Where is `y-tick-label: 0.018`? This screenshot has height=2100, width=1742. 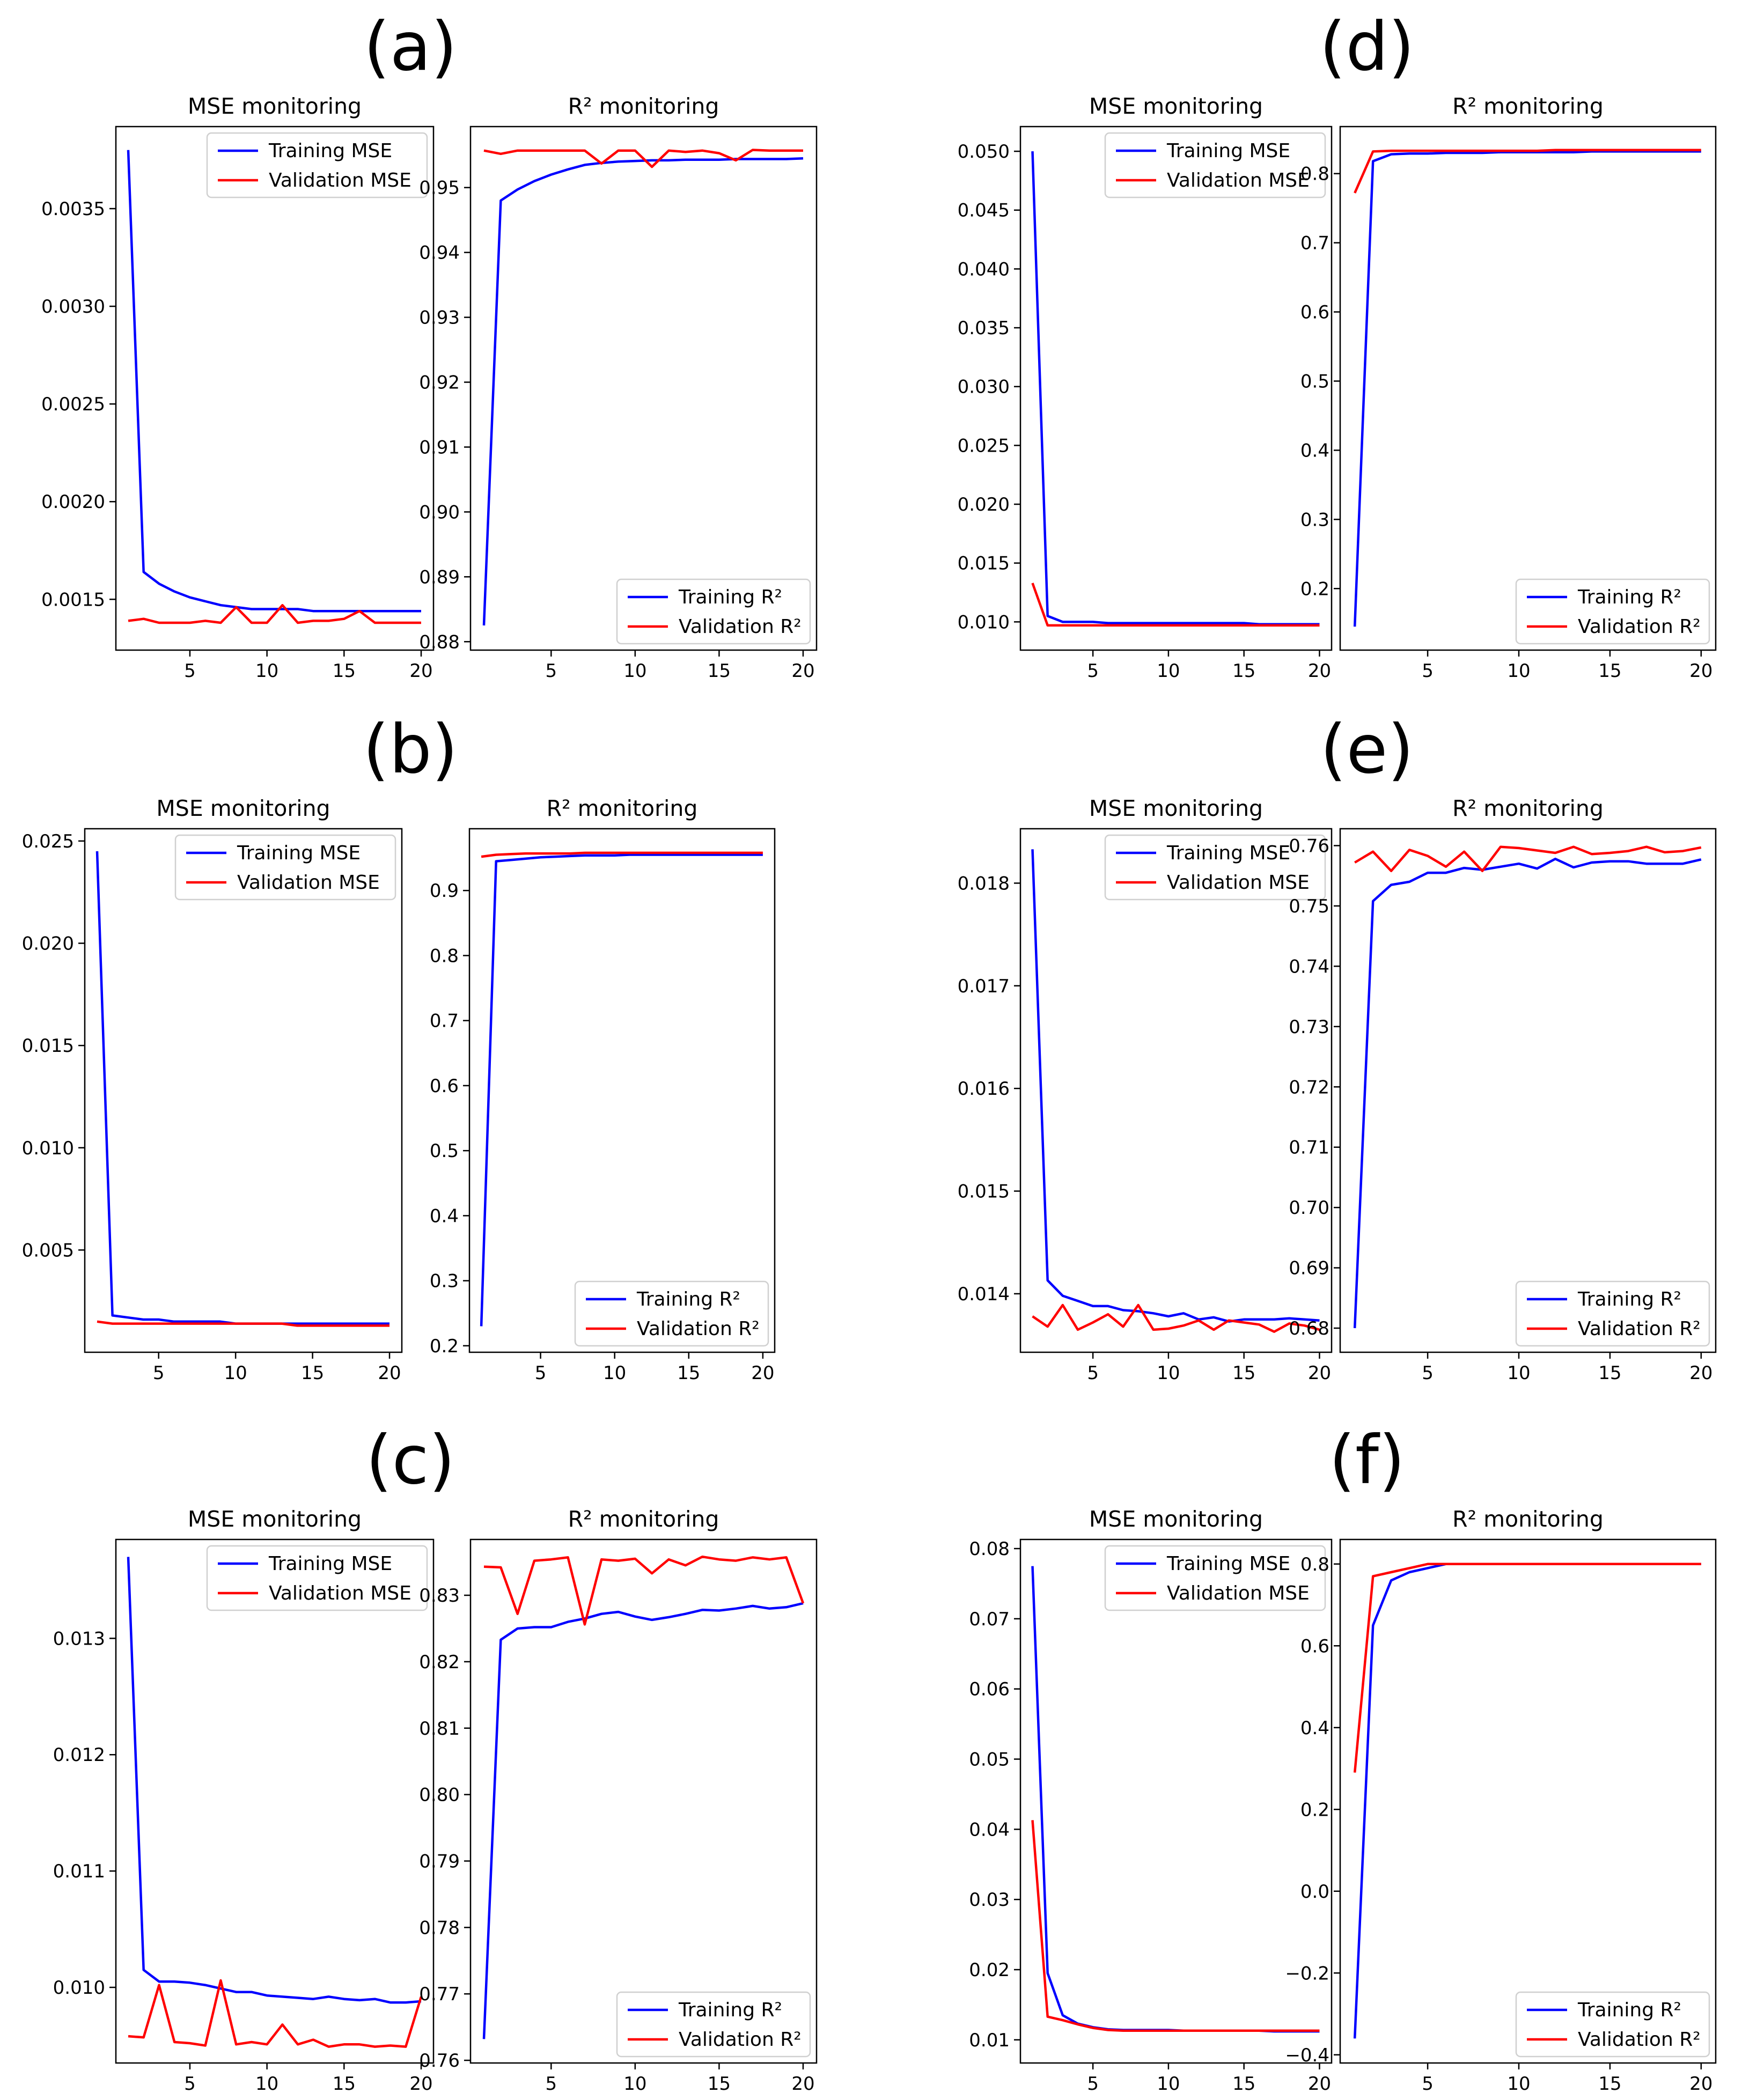 y-tick-label: 0.018 is located at coordinates (984, 883).